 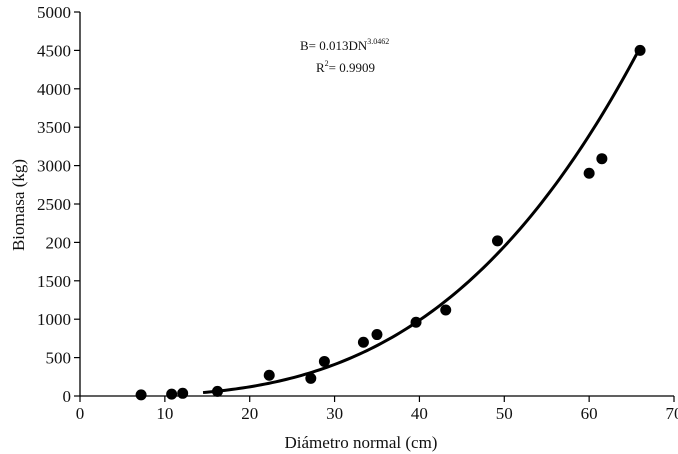 I want to click on x-tick-label: 40, so click(x=419, y=413).